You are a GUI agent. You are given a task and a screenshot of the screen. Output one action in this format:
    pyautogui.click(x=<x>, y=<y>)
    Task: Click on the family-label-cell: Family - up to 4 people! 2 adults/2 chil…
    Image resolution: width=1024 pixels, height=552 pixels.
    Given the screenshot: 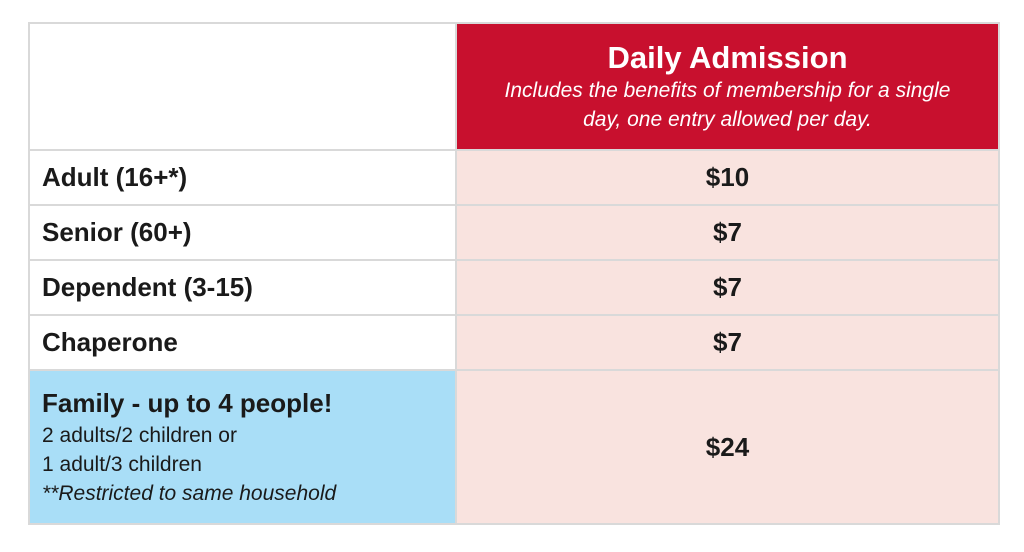 What is the action you would take?
    pyautogui.click(x=242, y=447)
    